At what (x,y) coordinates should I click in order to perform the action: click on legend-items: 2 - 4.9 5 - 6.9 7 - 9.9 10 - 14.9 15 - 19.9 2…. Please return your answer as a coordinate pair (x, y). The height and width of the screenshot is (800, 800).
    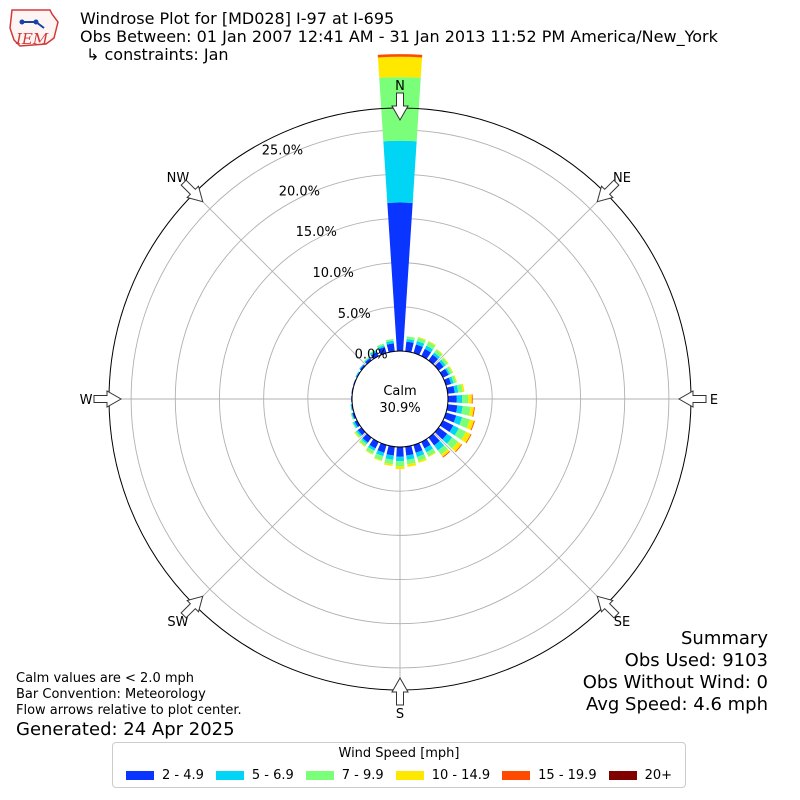
    Looking at the image, I should click on (399, 775).